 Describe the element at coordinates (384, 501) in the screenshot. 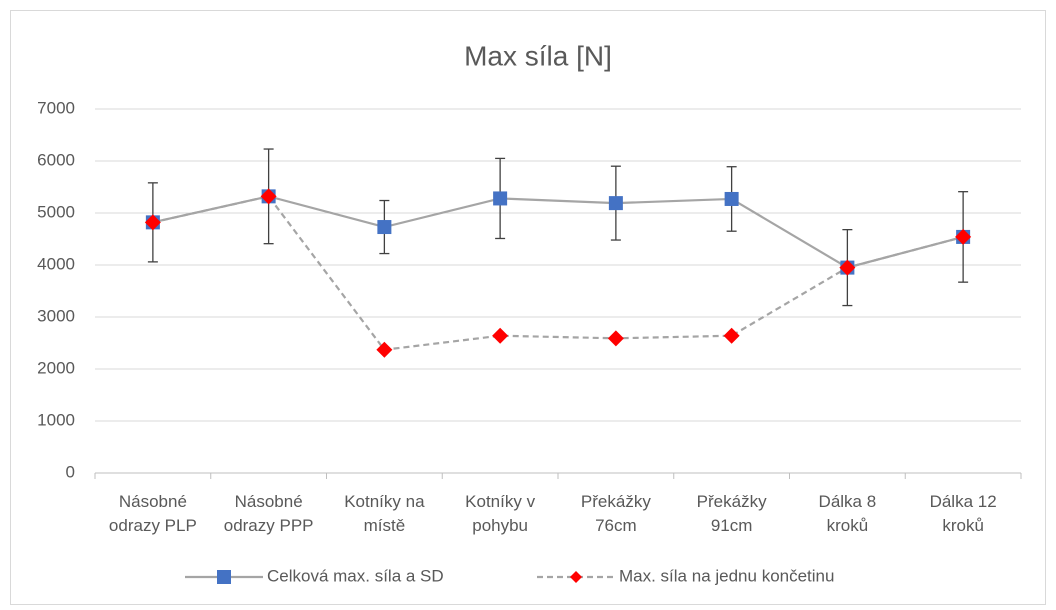

I see `x-tick-label-line: Kotníky na` at that location.